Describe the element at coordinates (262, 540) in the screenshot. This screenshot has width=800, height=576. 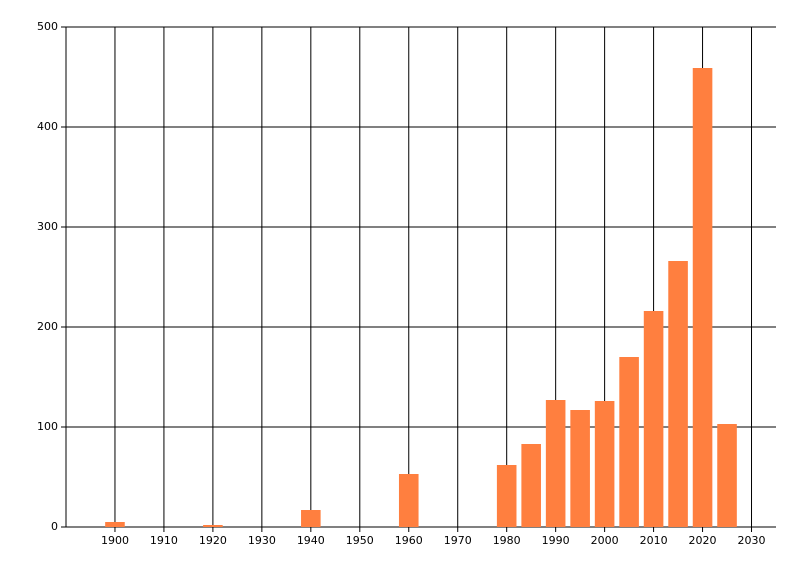
I see `x-tick-label: 1930` at that location.